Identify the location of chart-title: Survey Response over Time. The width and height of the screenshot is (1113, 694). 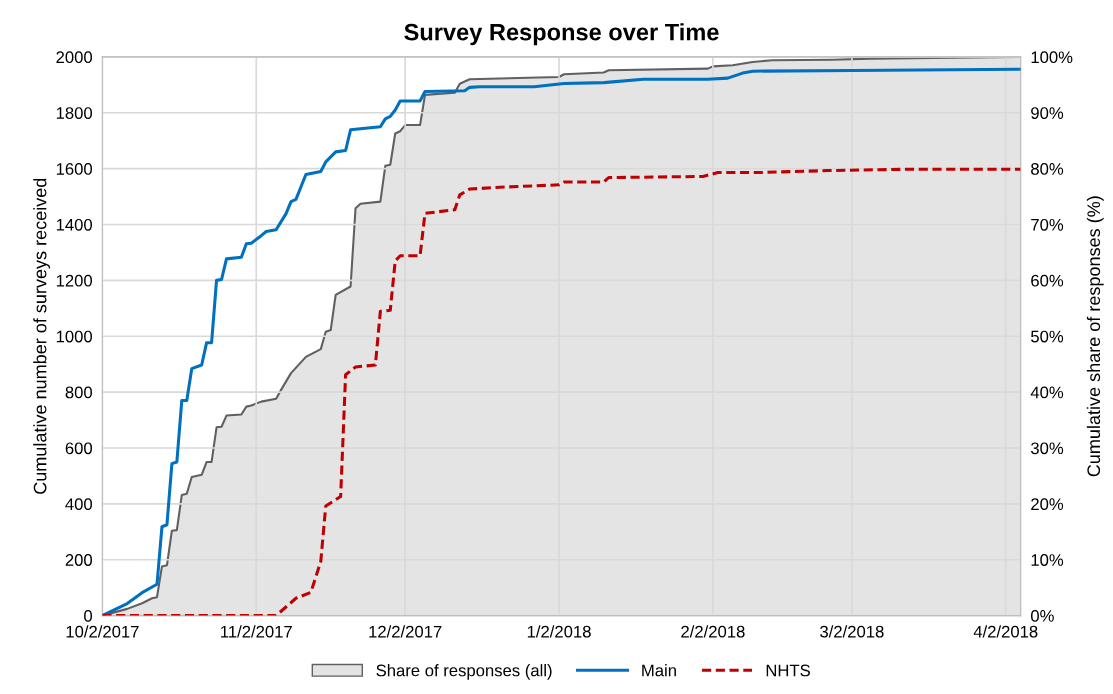
(561, 34).